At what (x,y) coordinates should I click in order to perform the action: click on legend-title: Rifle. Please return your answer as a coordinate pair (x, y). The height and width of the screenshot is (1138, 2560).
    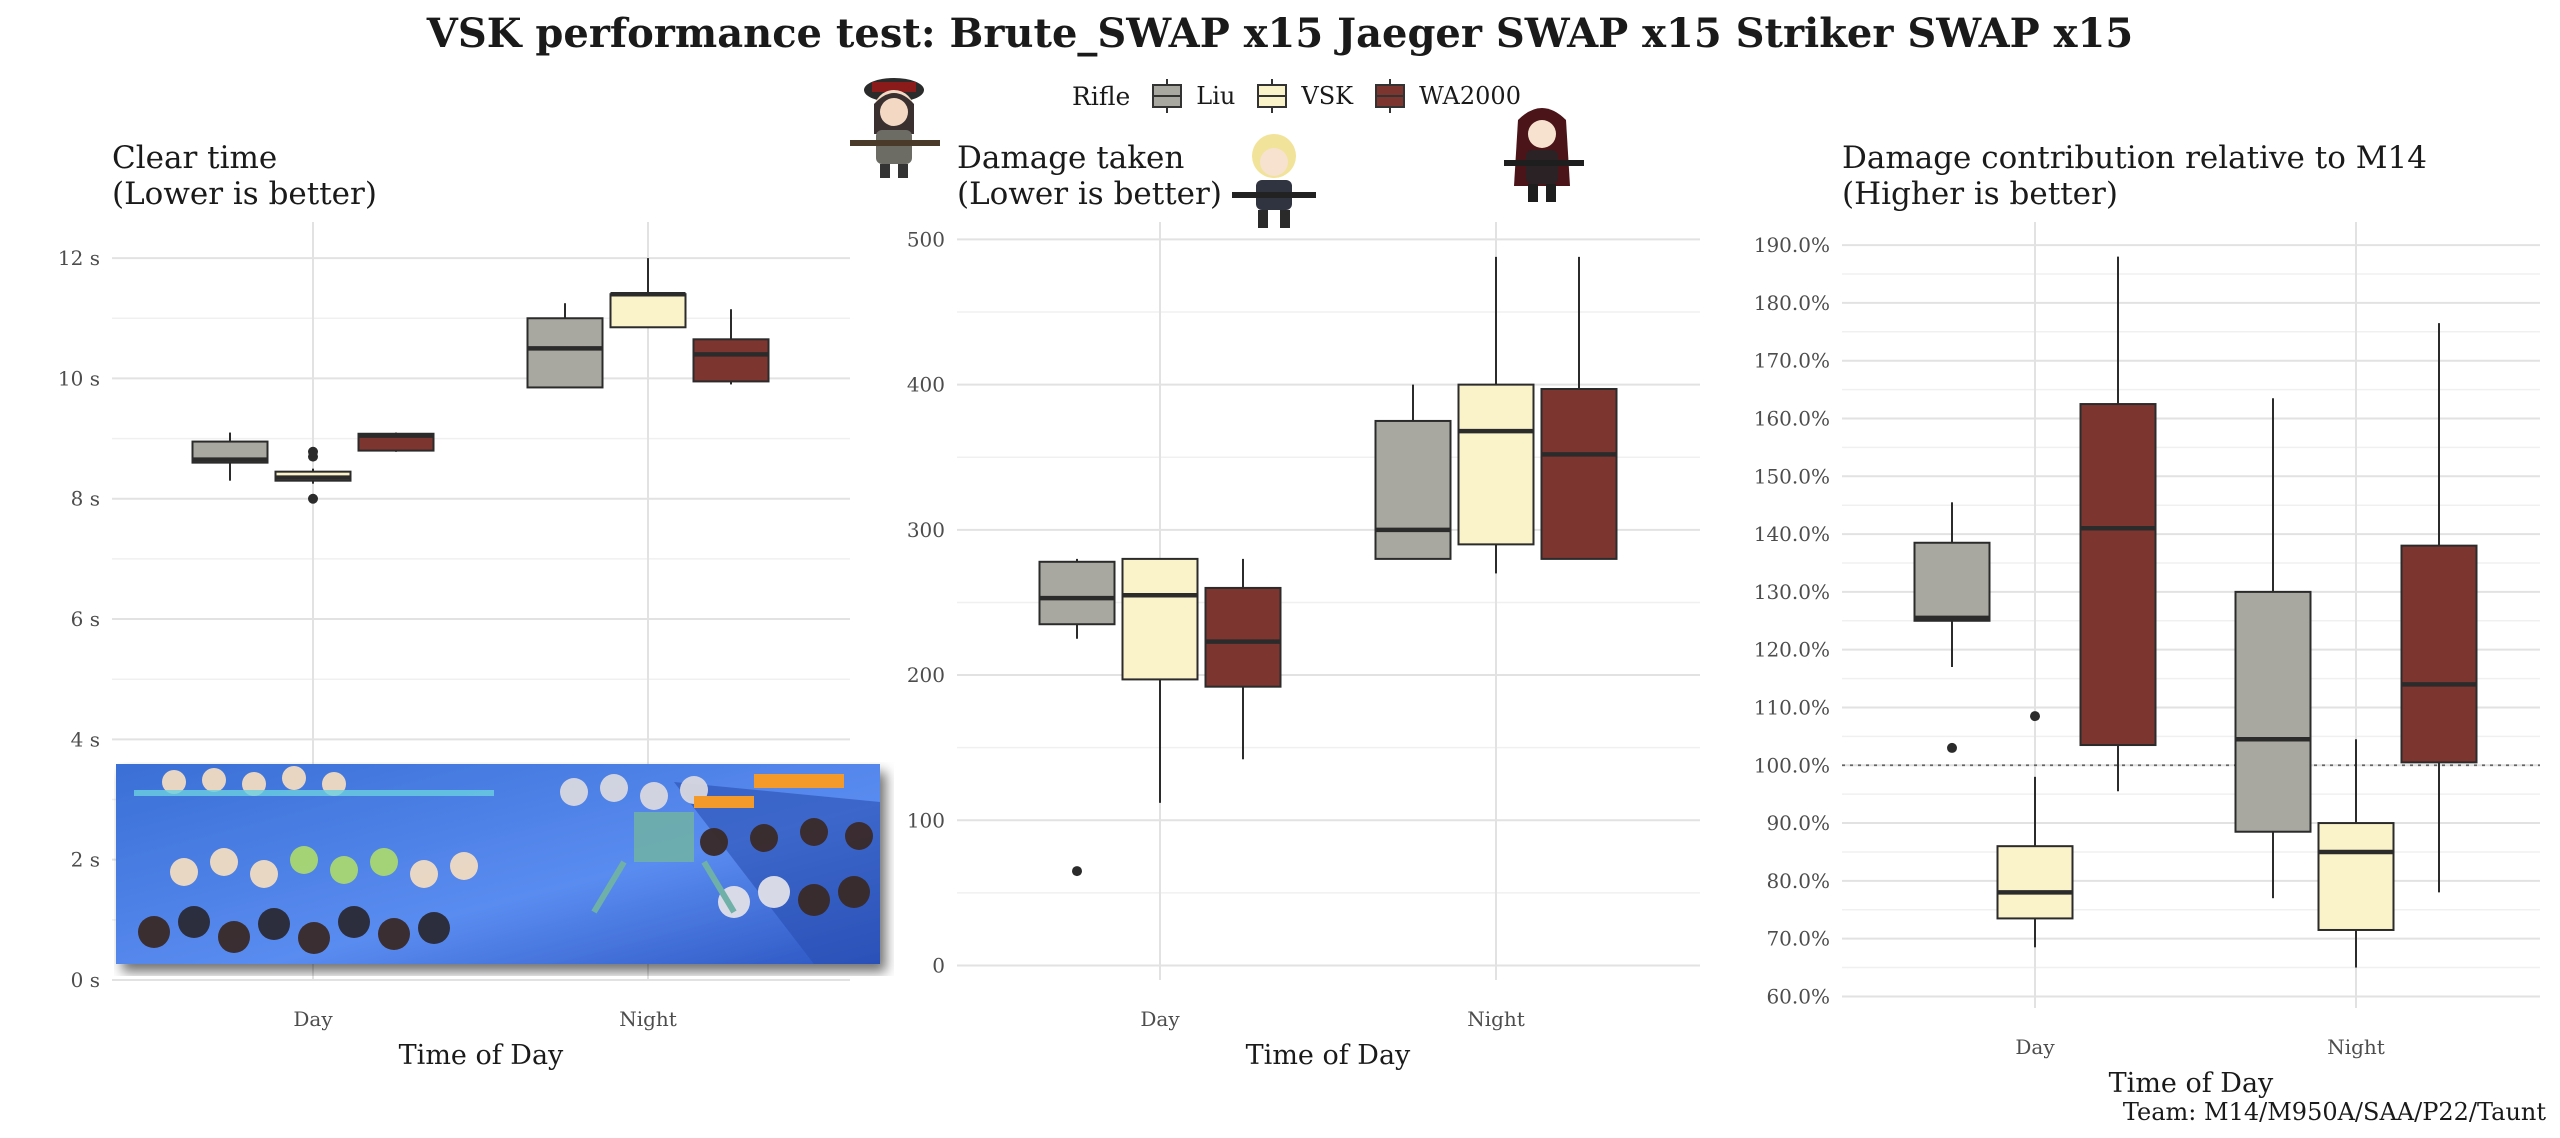
    Looking at the image, I should click on (1101, 96).